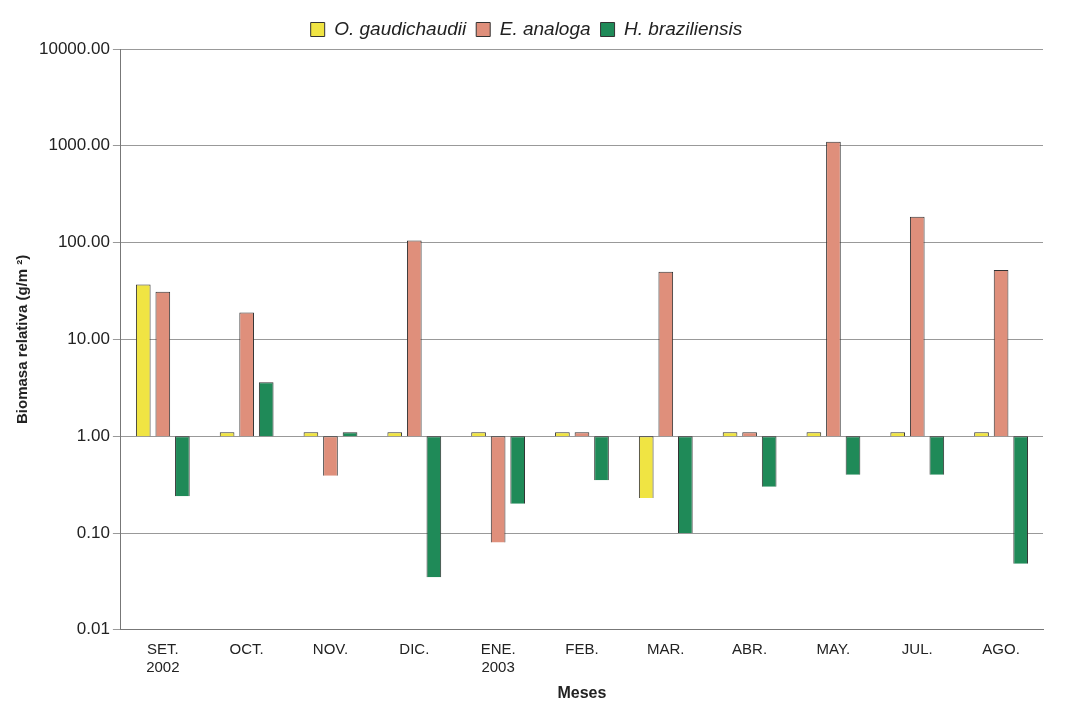  I want to click on legend-label: O. gaudichaudii, so click(400, 28).